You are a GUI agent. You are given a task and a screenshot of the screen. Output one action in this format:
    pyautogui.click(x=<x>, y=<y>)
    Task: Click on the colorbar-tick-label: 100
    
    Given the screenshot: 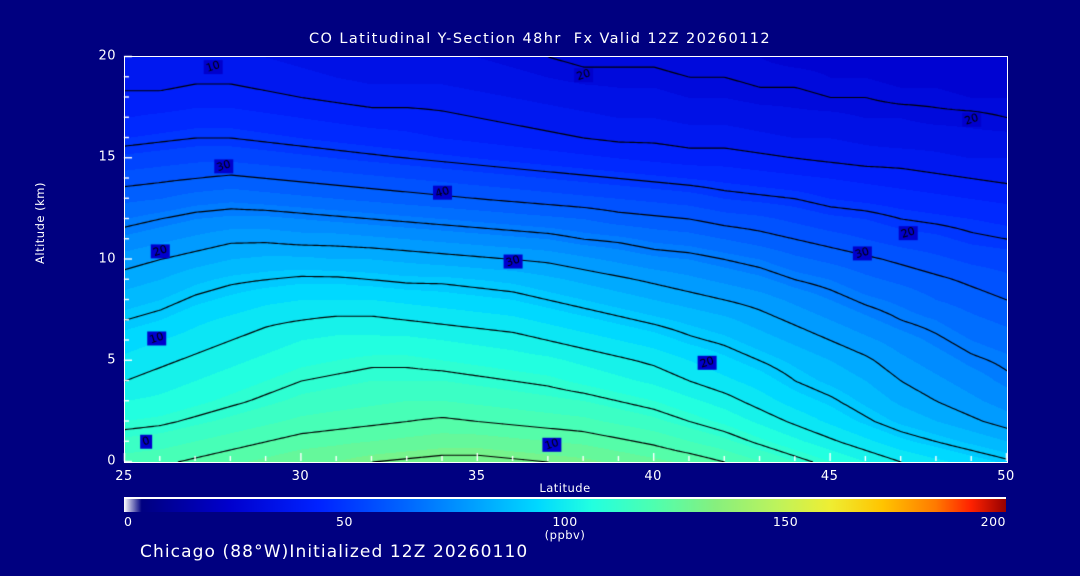 What is the action you would take?
    pyautogui.click(x=565, y=521)
    